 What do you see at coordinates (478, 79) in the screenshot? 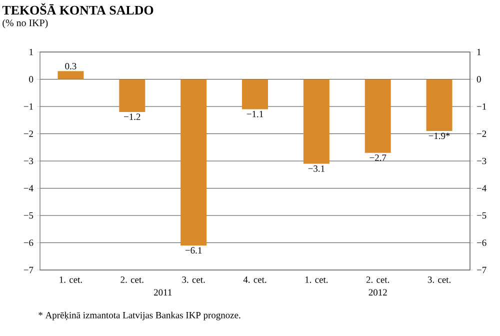
I see `y2-tick-label: 0` at bounding box center [478, 79].